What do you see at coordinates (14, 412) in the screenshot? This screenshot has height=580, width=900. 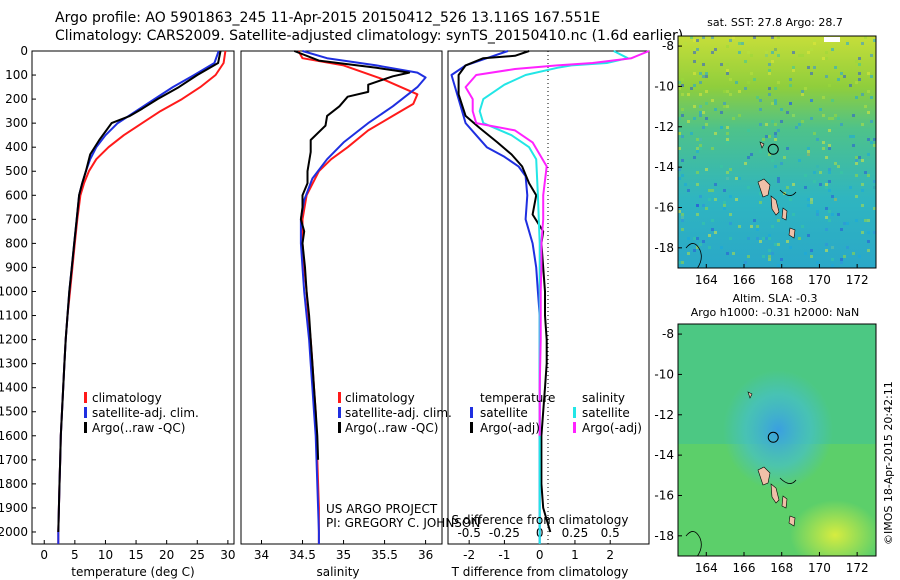 I see `ytick-label-15: 1500` at bounding box center [14, 412].